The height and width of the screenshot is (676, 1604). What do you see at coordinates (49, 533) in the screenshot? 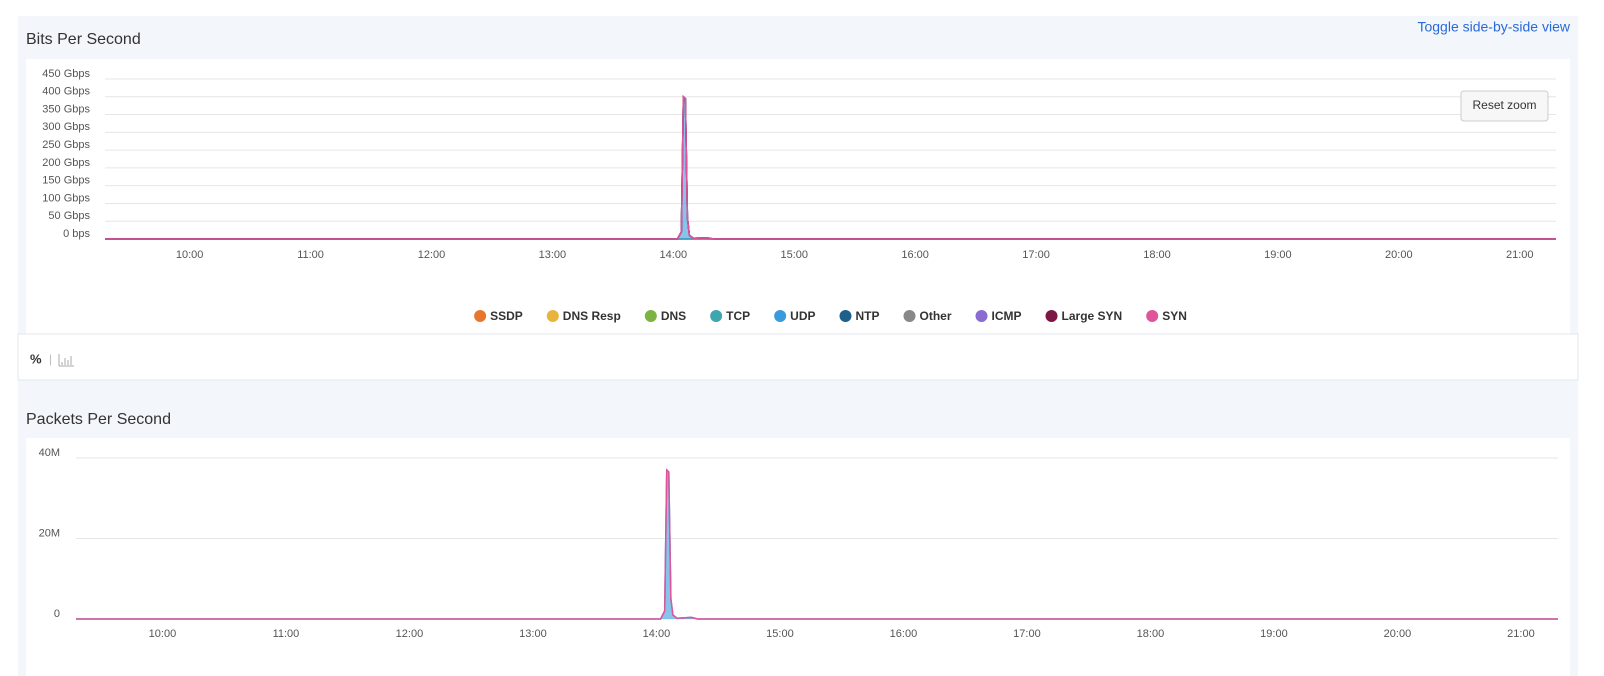
I see `y-tick-label: 20M` at bounding box center [49, 533].